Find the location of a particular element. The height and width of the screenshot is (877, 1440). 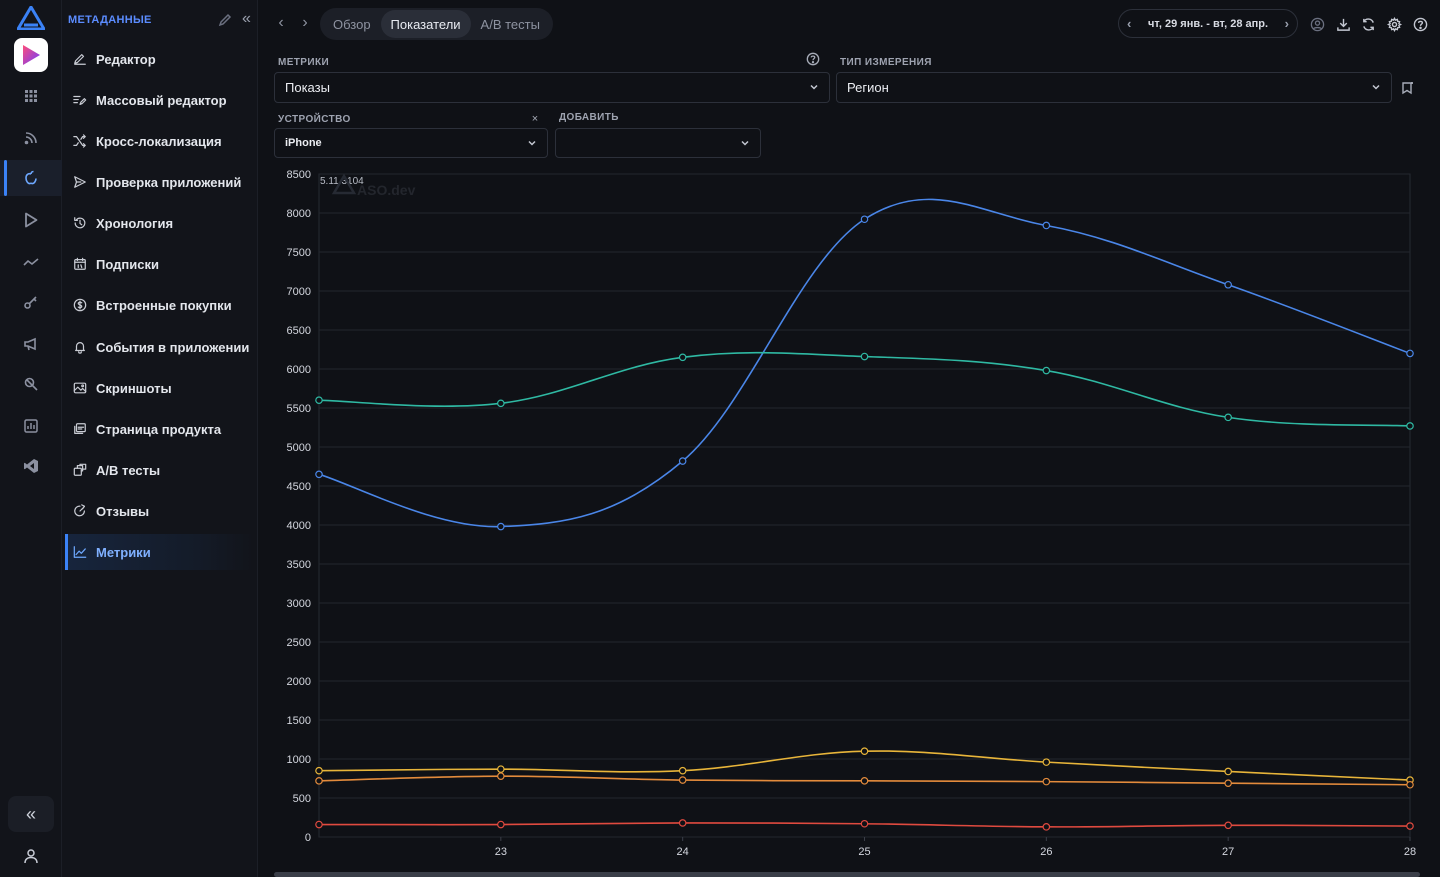

sidebar-item-image: Скриншоты is located at coordinates (160, 388).